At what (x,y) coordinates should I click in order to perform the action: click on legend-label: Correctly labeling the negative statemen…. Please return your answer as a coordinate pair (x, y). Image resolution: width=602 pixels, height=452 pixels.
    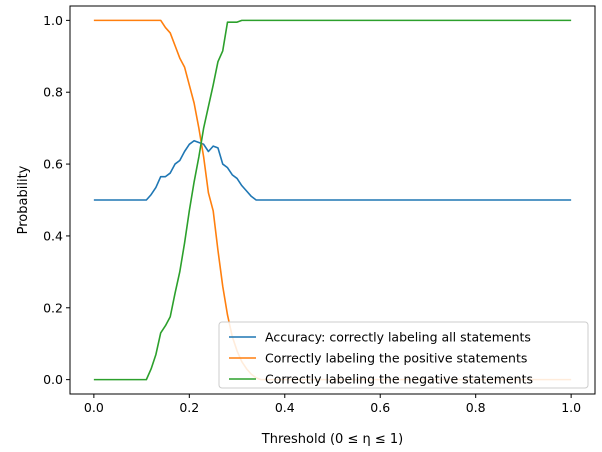
    Looking at the image, I should click on (399, 379).